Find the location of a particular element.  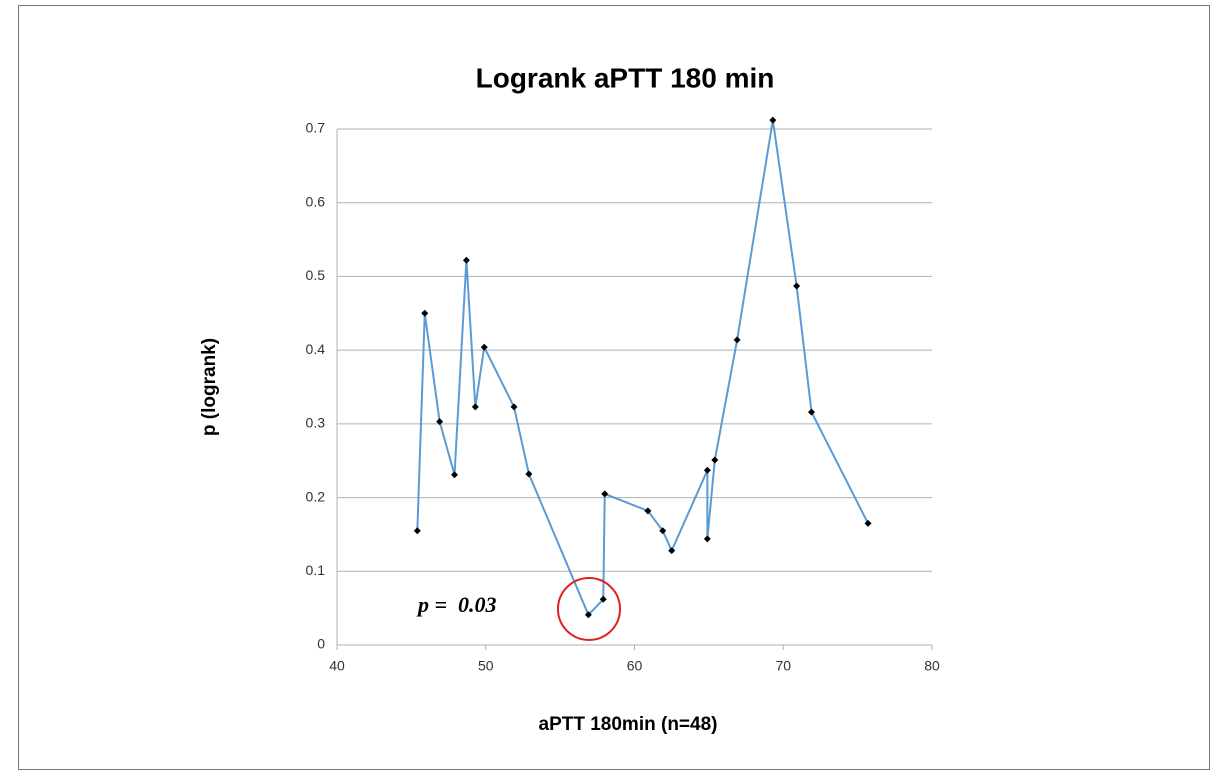

x-tick-label: 80 is located at coordinates (932, 666).